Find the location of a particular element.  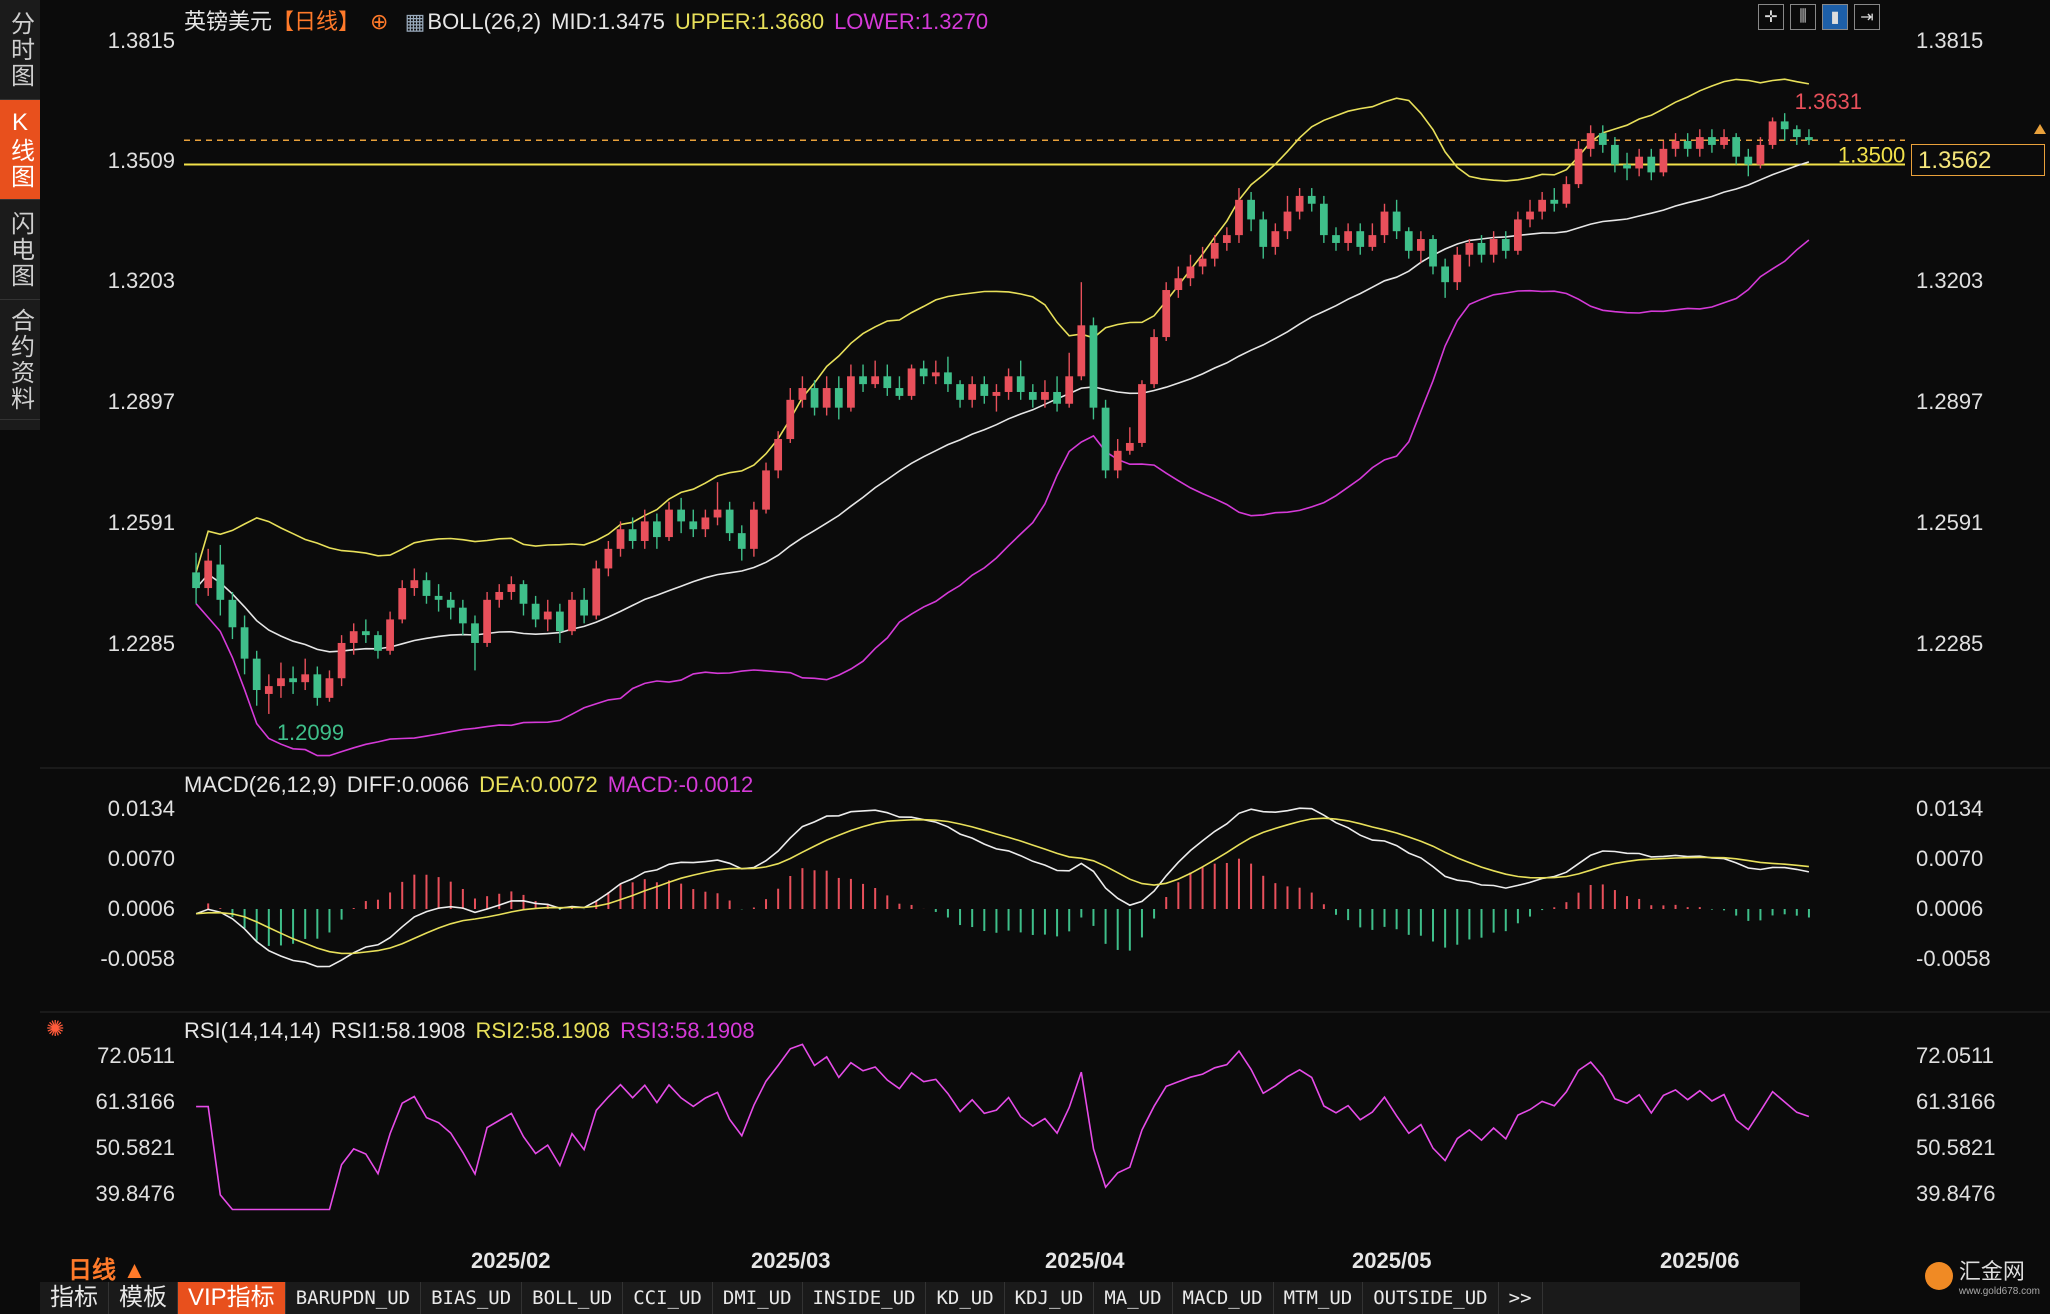

x-tick: 2025/04 is located at coordinates (1085, 1260).